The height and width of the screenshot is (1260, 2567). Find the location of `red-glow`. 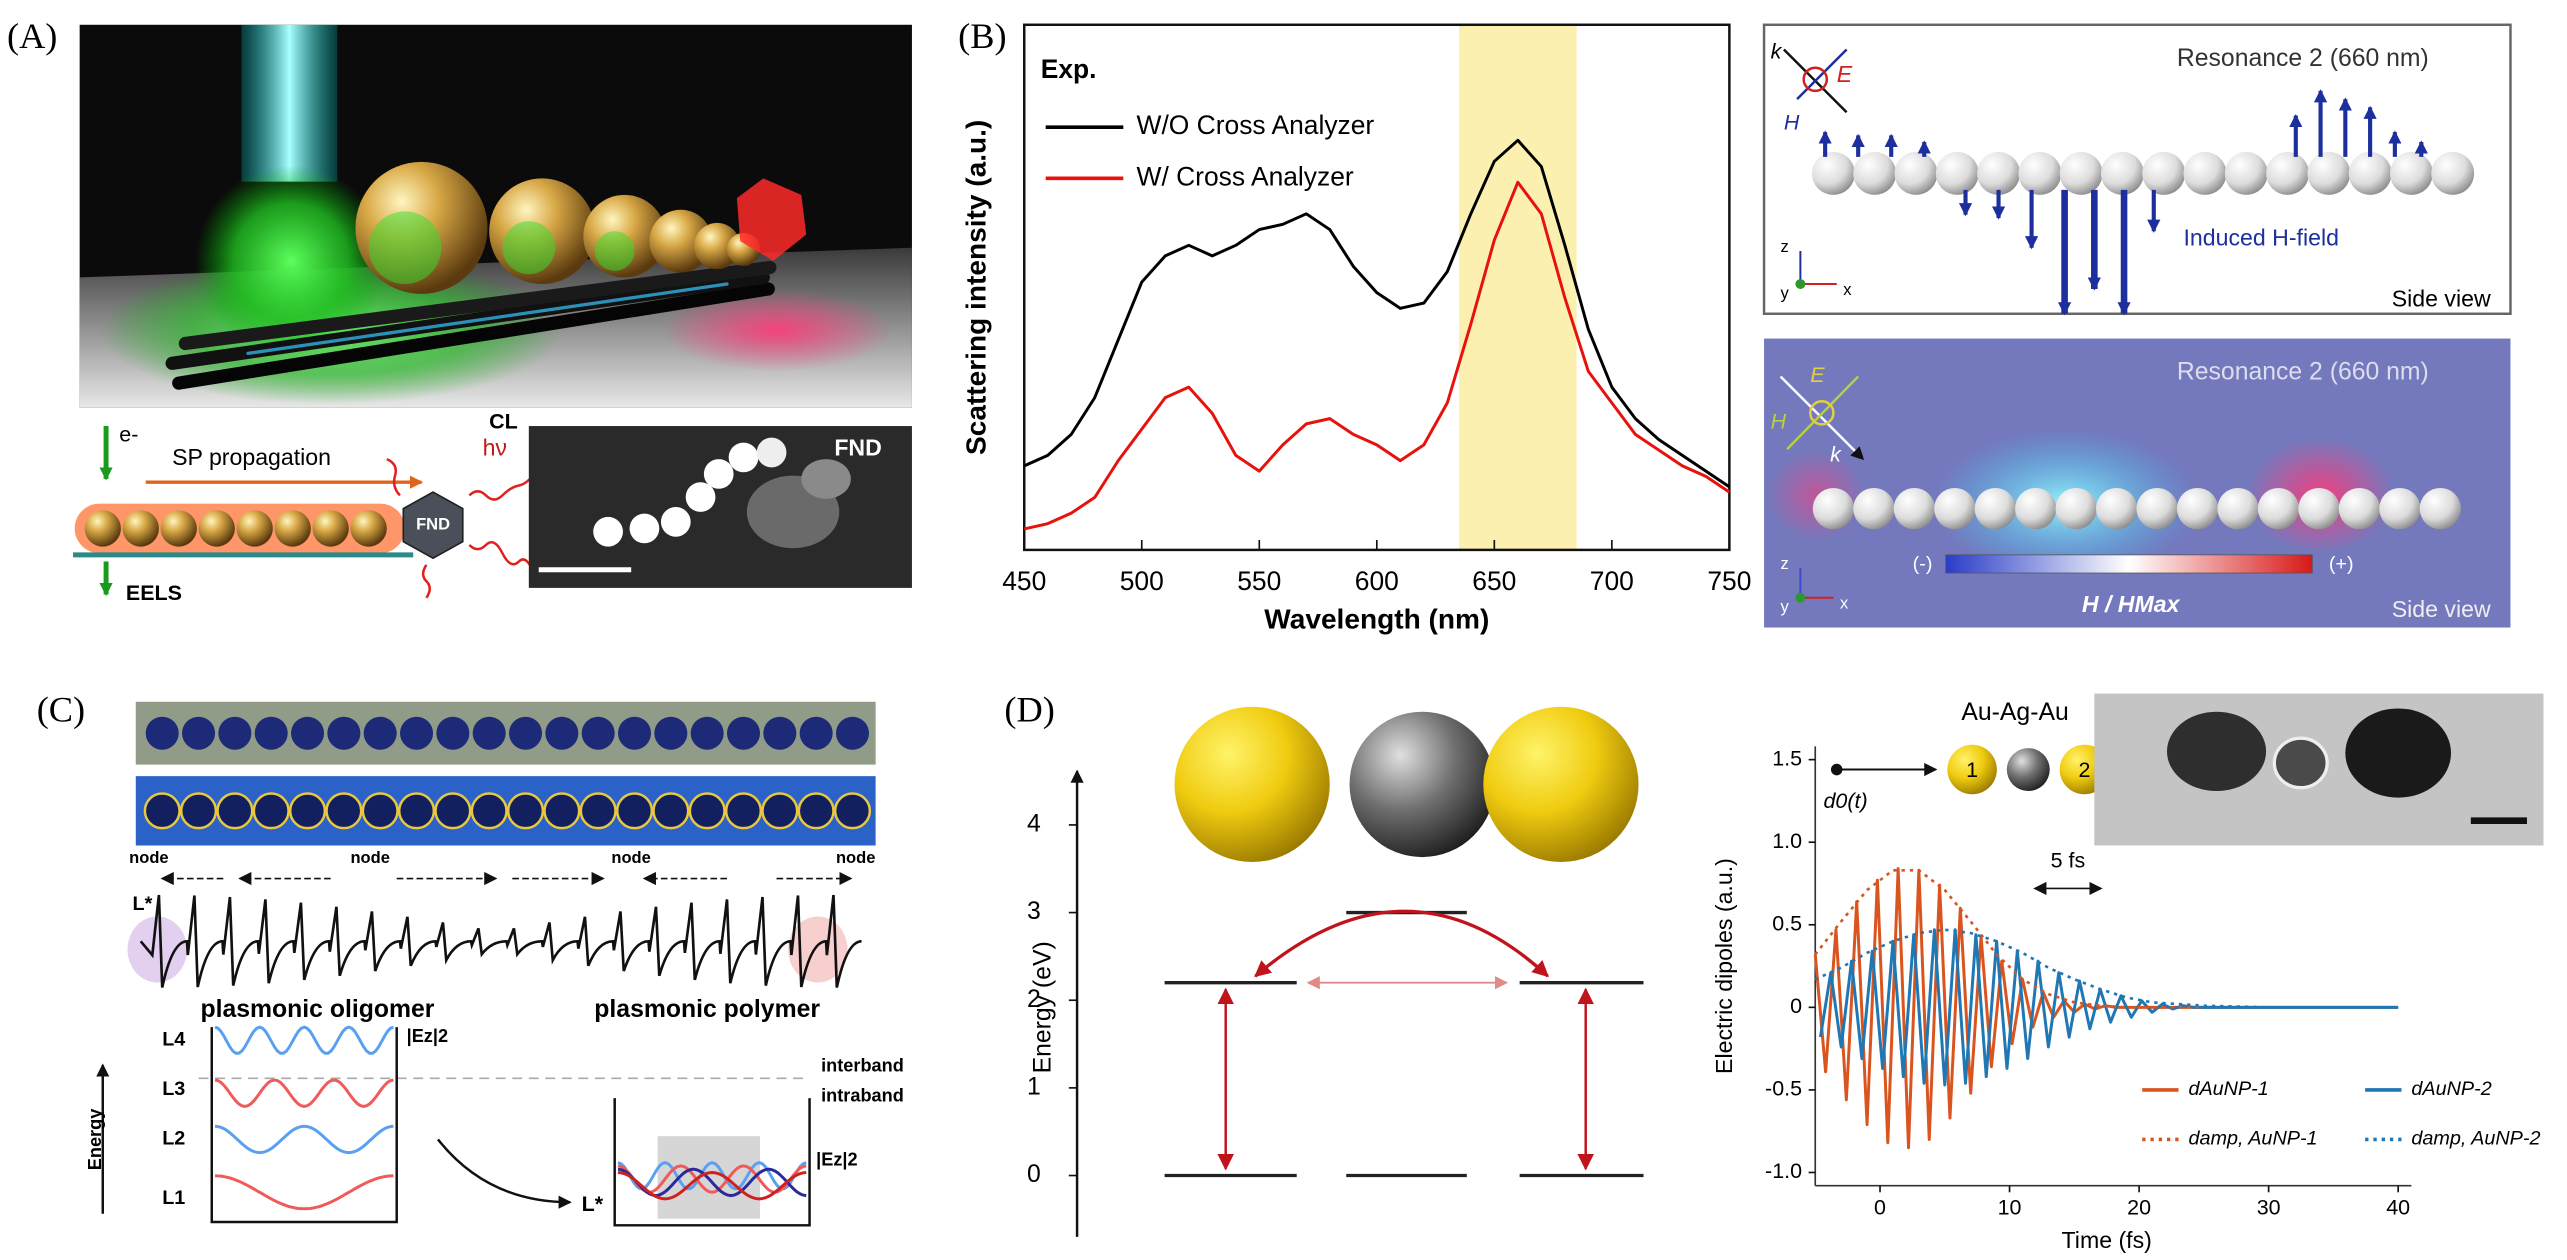

red-glow is located at coordinates (776, 330).